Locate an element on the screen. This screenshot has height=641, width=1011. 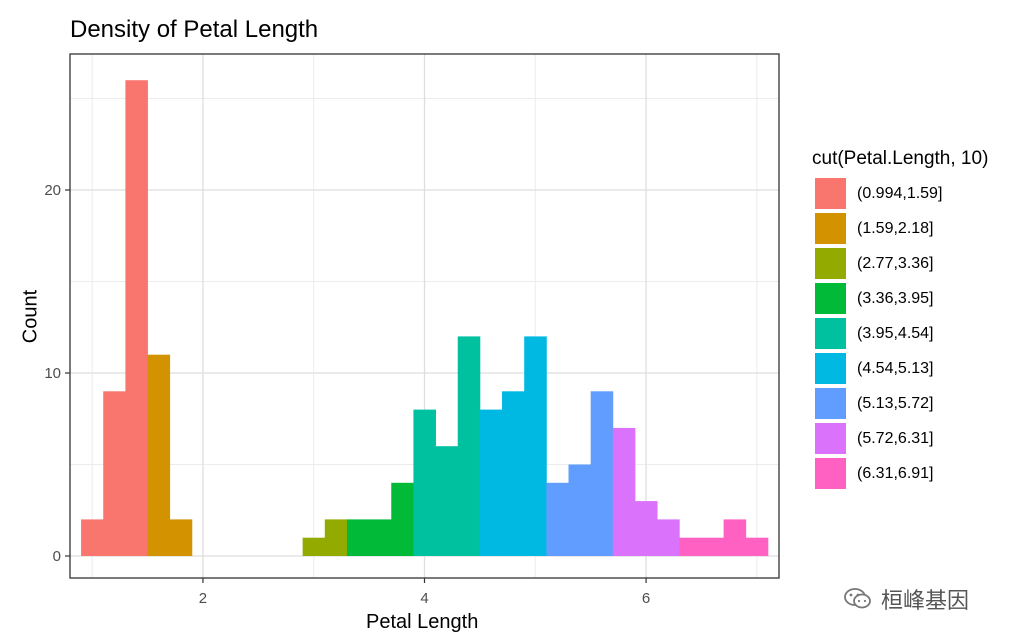
legend-item: (4.54,5.13] is located at coordinates (910, 368).